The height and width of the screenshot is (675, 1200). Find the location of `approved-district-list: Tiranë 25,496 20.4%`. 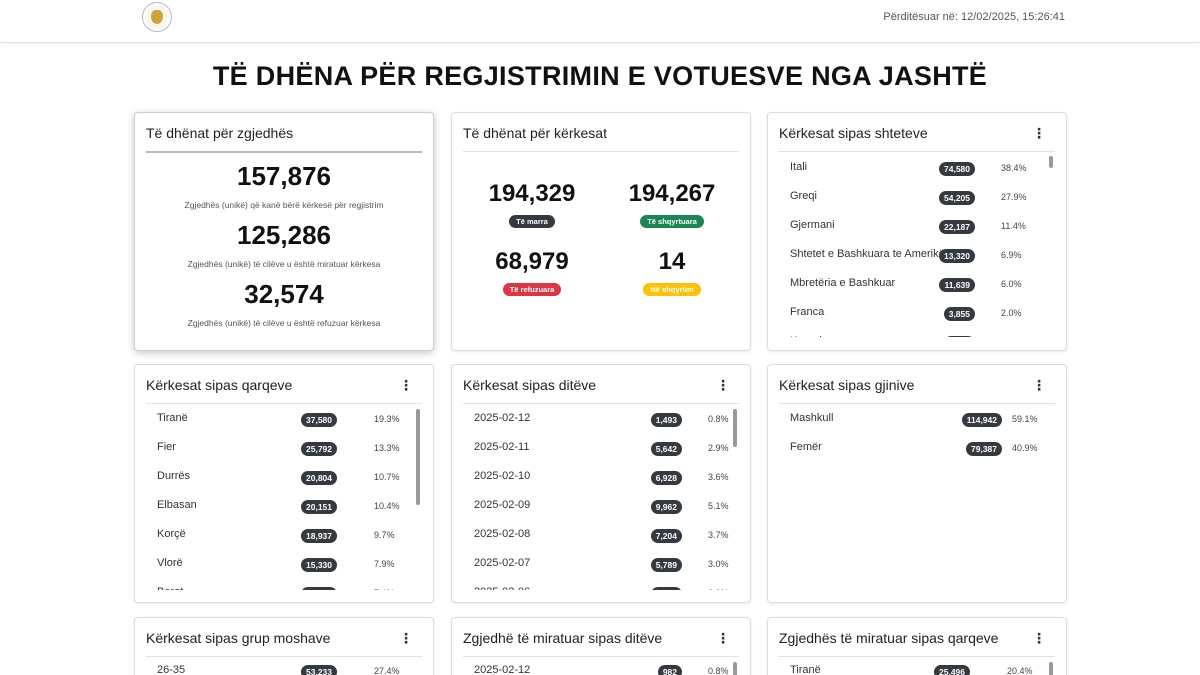

approved-district-list: Tiranë 25,496 20.4% is located at coordinates (917, 666).